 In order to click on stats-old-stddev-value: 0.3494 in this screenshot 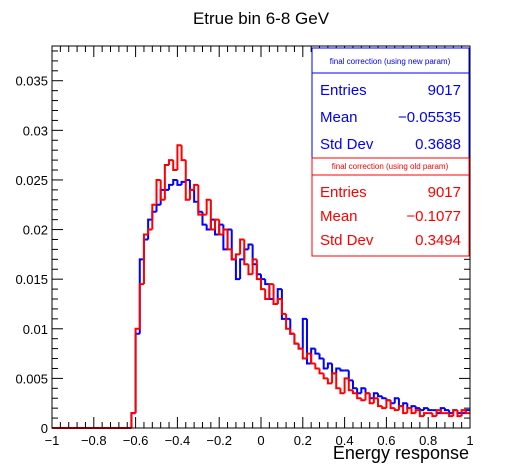, I will do `click(438, 240)`.